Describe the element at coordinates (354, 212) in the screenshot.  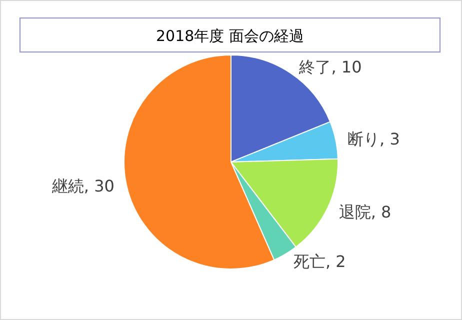
I see `slice-label: 退院` at that location.